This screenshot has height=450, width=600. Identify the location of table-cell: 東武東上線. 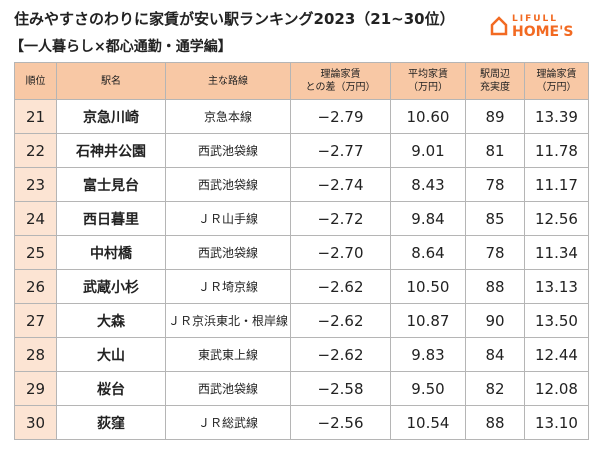
(228, 354).